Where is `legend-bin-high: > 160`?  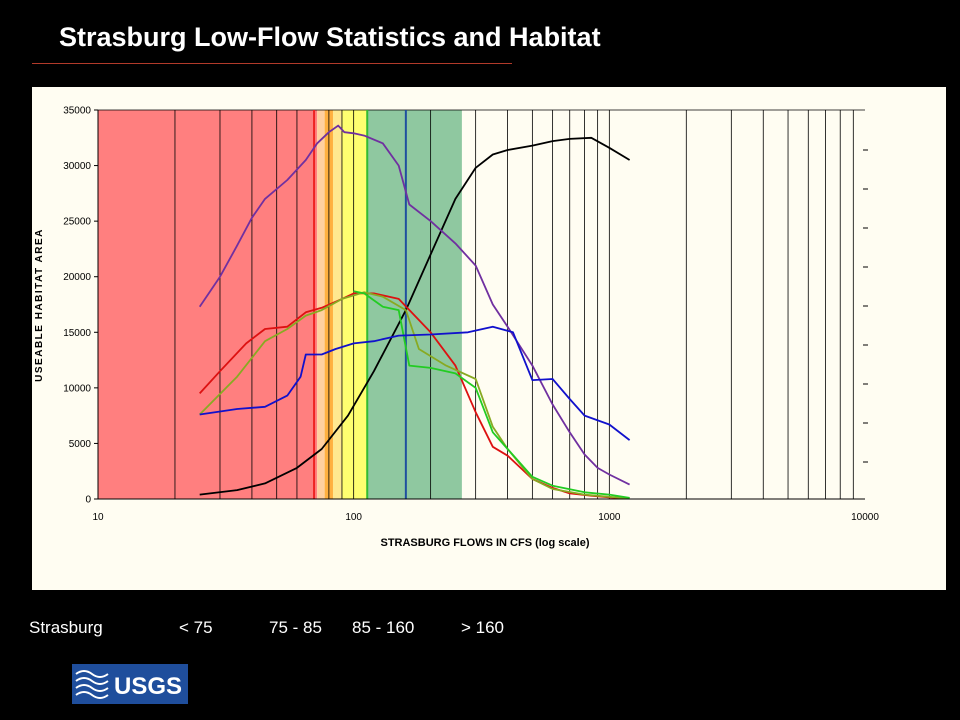 legend-bin-high: > 160 is located at coordinates (483, 627).